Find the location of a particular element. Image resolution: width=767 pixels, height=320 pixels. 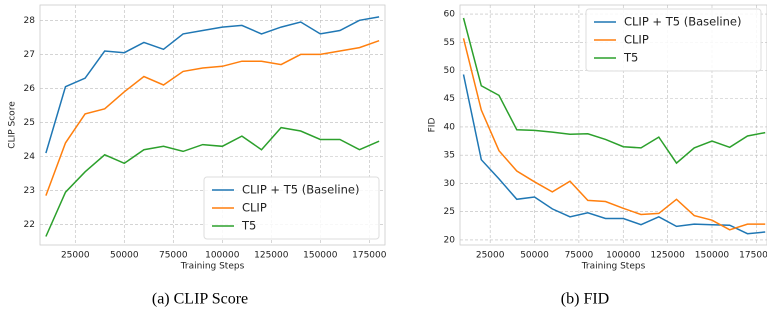

y-tick-label: 45 is located at coordinates (449, 99).